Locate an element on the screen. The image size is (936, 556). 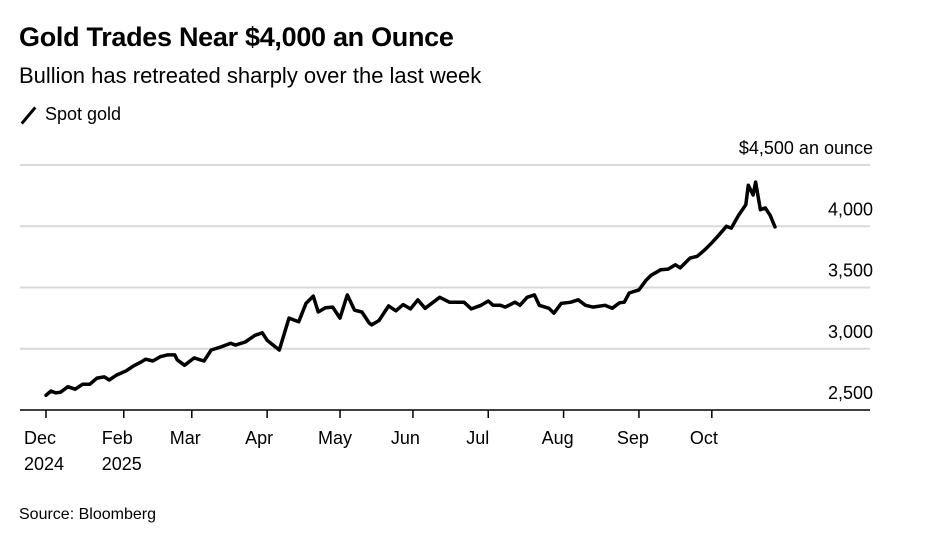
x-tick-label: Mar is located at coordinates (185, 438).